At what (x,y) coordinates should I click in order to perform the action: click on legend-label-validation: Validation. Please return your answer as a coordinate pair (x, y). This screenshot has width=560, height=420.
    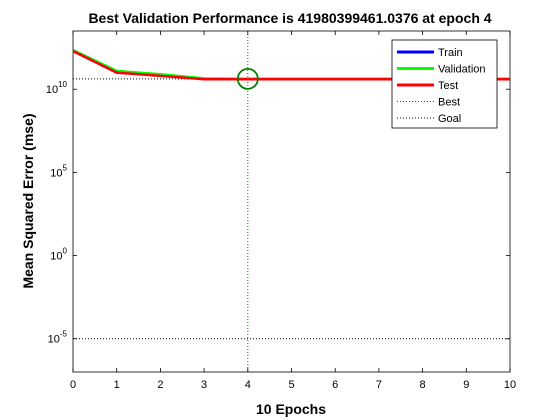
    Looking at the image, I should click on (462, 70).